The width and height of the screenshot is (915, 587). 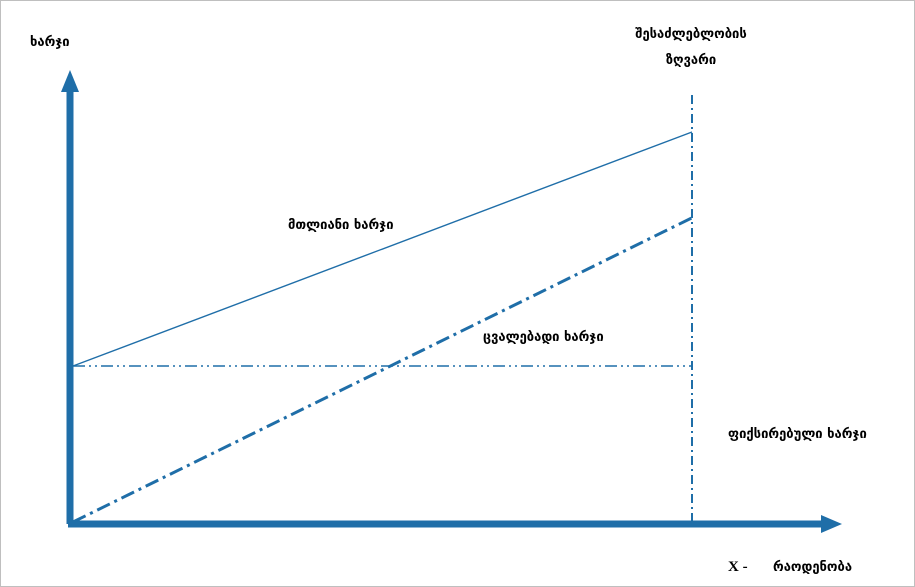 What do you see at coordinates (691, 60) in the screenshot?
I see `capacity-limit-label-line2: ზღვარი` at bounding box center [691, 60].